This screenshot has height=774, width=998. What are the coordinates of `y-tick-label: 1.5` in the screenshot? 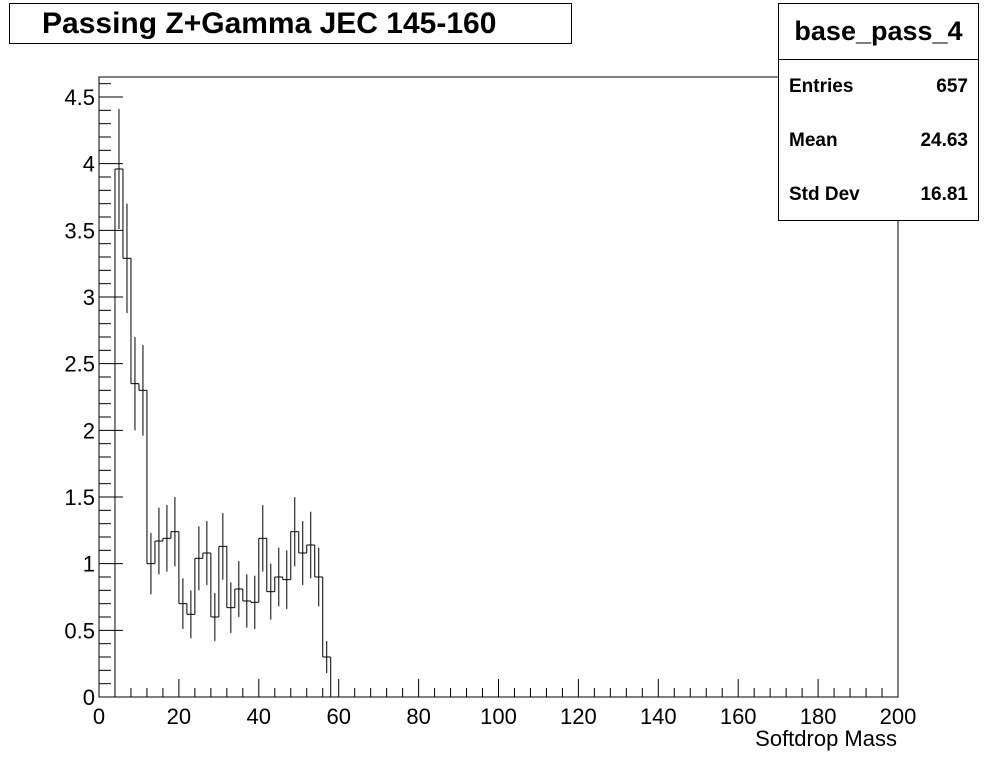 It's located at (79, 497).